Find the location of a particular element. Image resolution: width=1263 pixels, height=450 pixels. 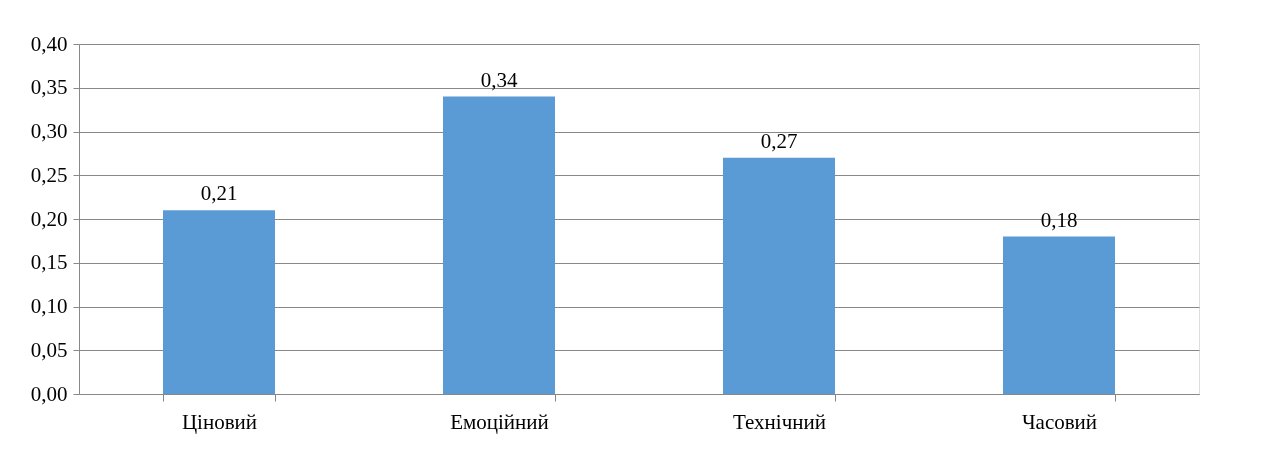

data-label: 0,34 is located at coordinates (499, 79).